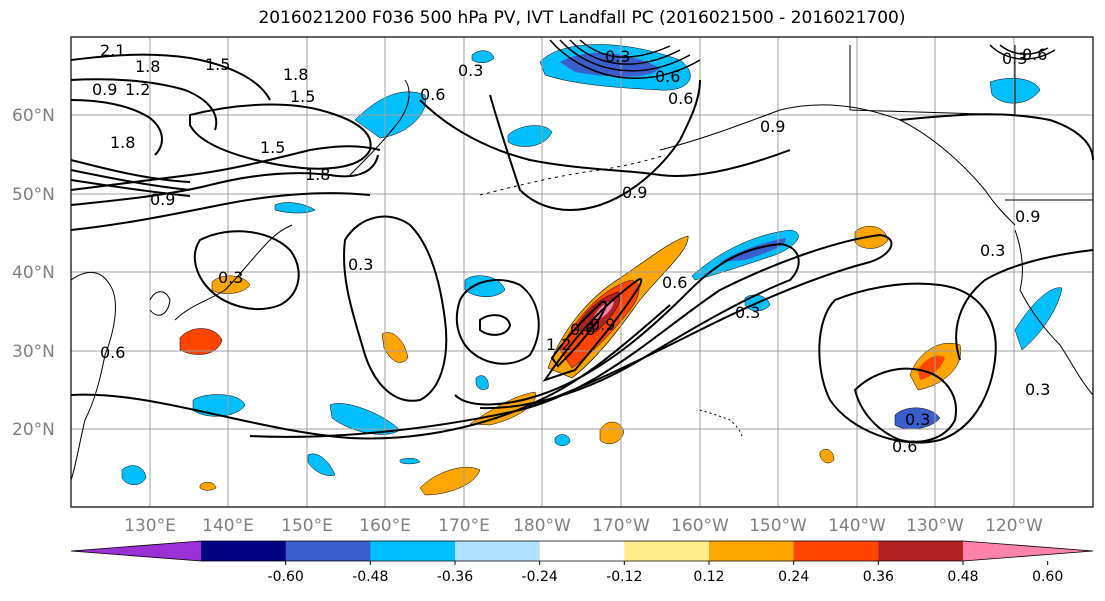  What do you see at coordinates (33, 352) in the screenshot?
I see `lat-label: 30°N` at bounding box center [33, 352].